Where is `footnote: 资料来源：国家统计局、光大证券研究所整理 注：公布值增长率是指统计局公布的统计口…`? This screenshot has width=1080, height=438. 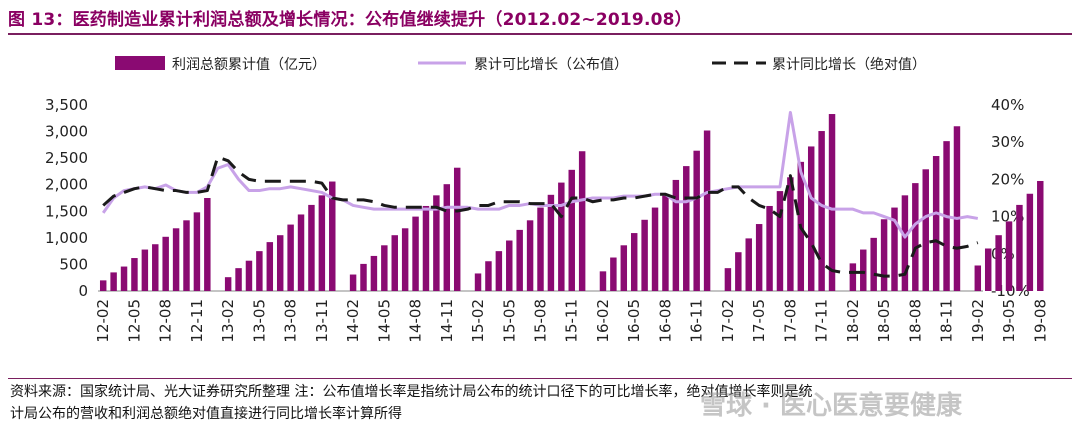
footnote: 资料来源：国家统计局、光大证券研究所整理 注：公布值增长率是指统计局公布的统计口… is located at coordinates (540, 403).